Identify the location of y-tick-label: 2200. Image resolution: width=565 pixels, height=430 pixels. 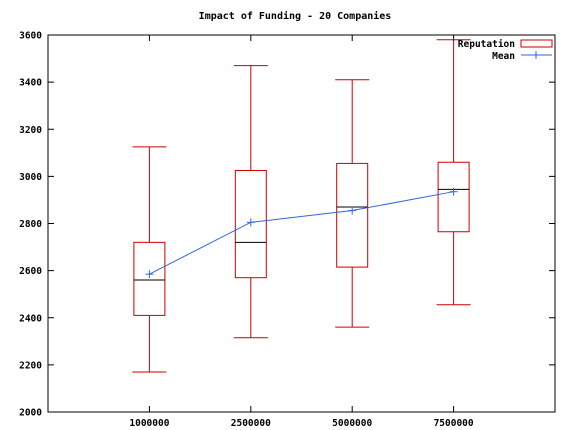
(30, 365).